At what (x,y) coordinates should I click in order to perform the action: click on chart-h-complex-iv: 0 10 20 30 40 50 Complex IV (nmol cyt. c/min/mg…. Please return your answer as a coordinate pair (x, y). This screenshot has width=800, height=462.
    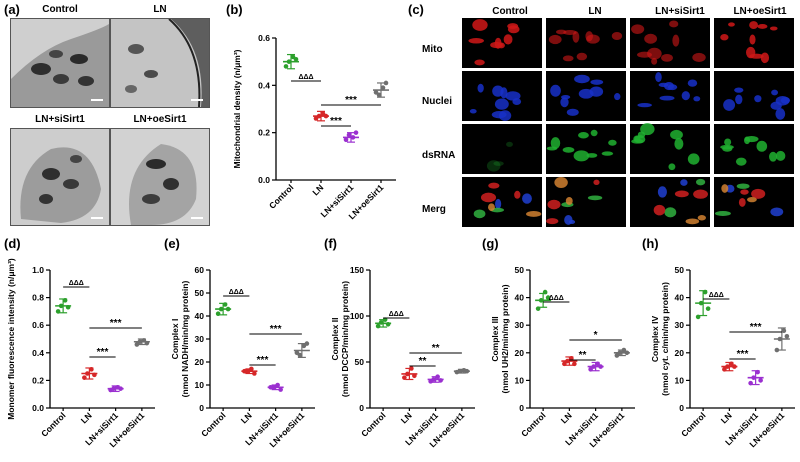
    Looking at the image, I should click on (722, 357).